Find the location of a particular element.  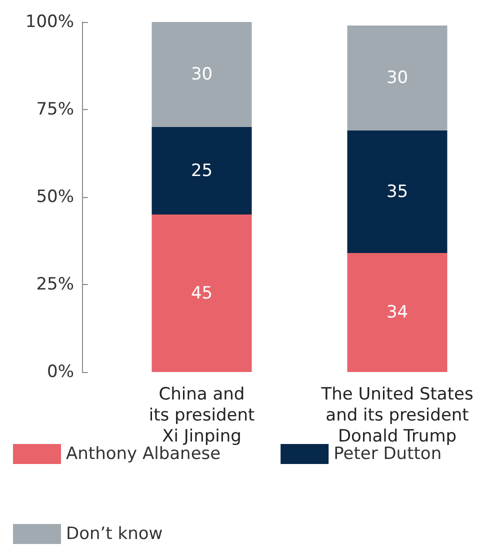

legend-label: Don’t know is located at coordinates (114, 534).